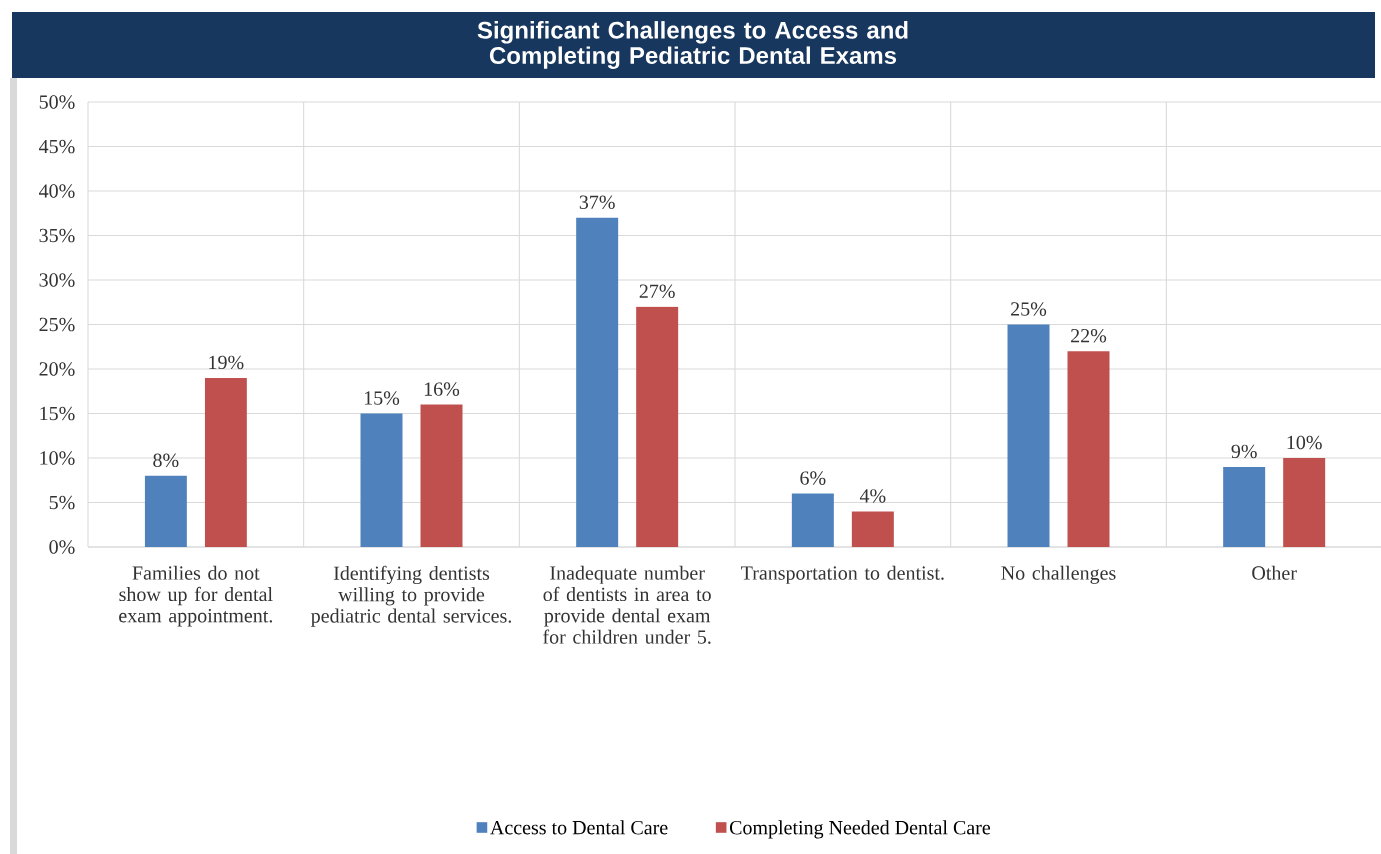 This screenshot has width=1381, height=854. Describe the element at coordinates (382, 398) in the screenshot. I see `data-label: 15%` at that location.